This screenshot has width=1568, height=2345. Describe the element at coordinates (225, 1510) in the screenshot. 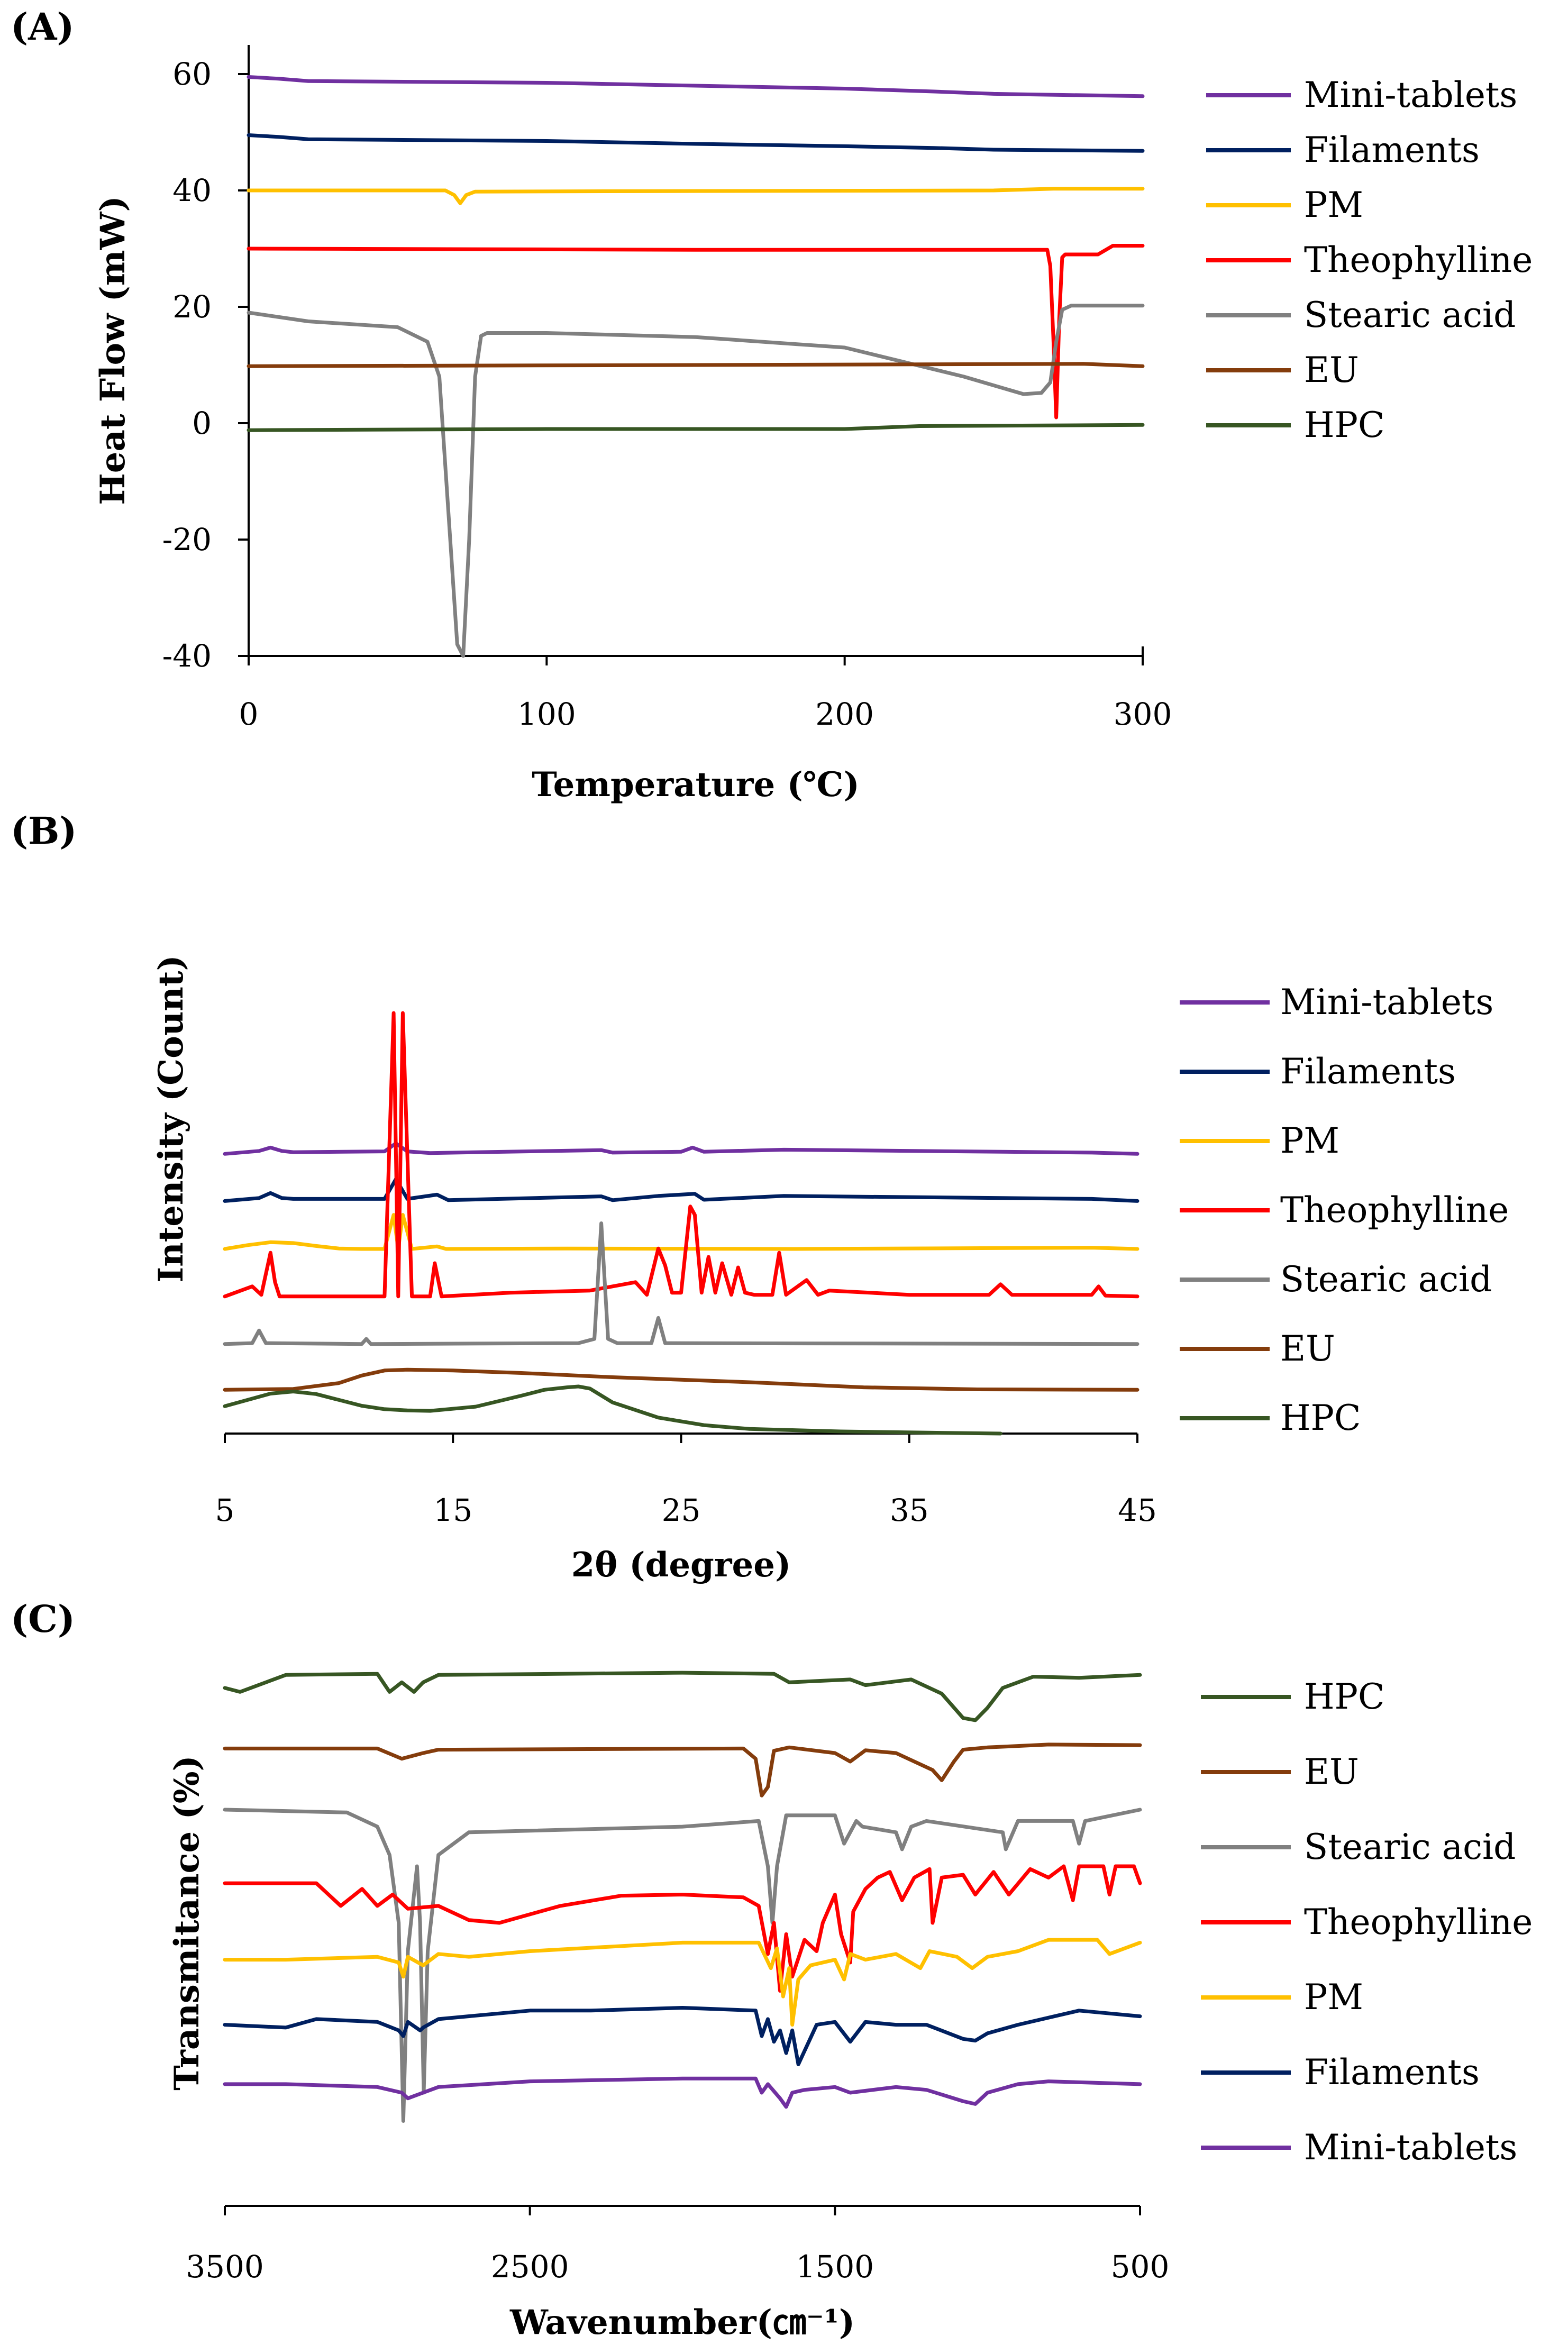

I see `panel-b-x-tick-label: 5` at that location.